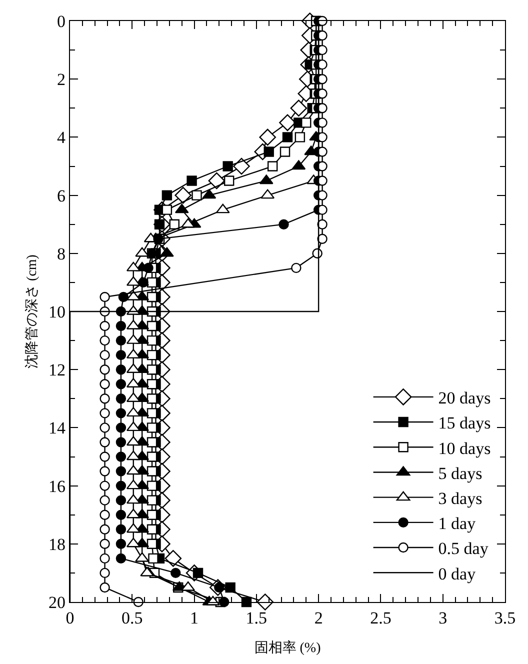 The width and height of the screenshot is (528, 664). I want to click on y-tick-label: 8, so click(61, 254).